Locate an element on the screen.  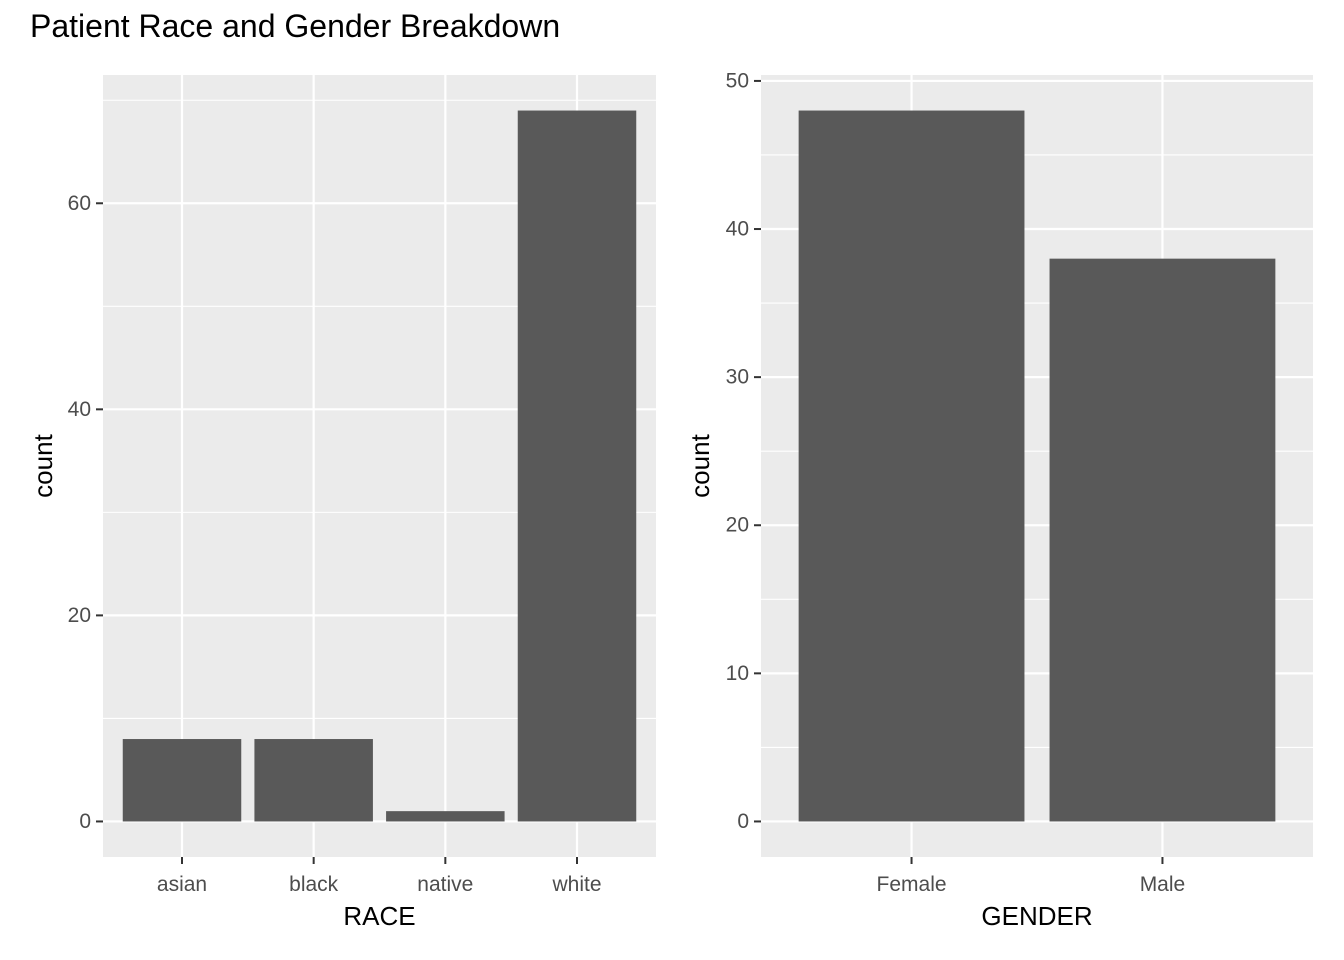
gender-y-tick-label: 20 is located at coordinates (737, 525).